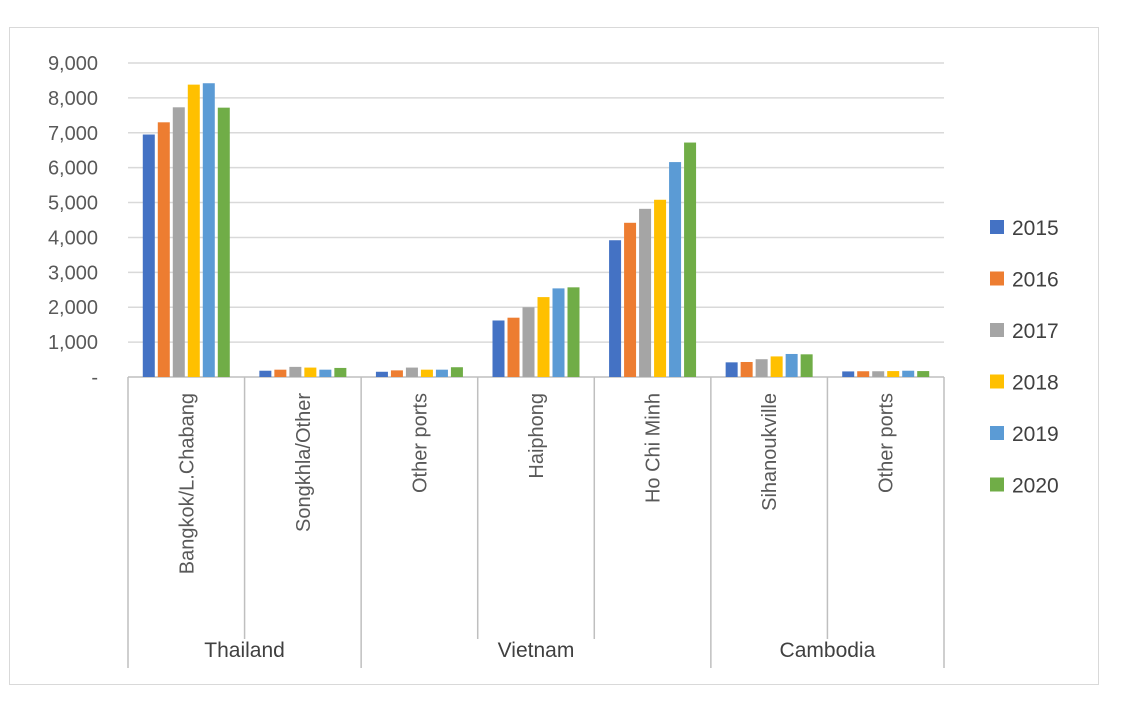  I want to click on category-label: Sihanoukville, so click(770, 452).